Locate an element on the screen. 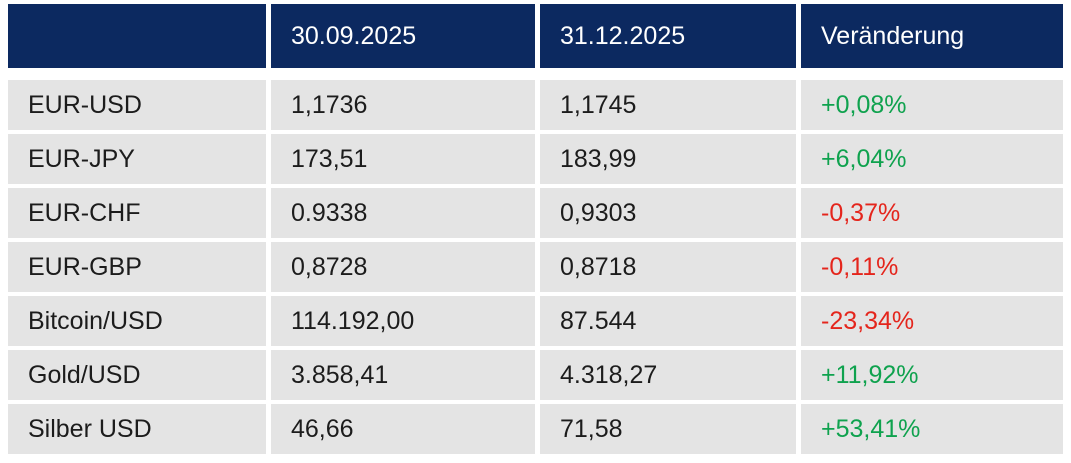  header-cell-date-end: 31.12.2025 is located at coordinates (668, 36).